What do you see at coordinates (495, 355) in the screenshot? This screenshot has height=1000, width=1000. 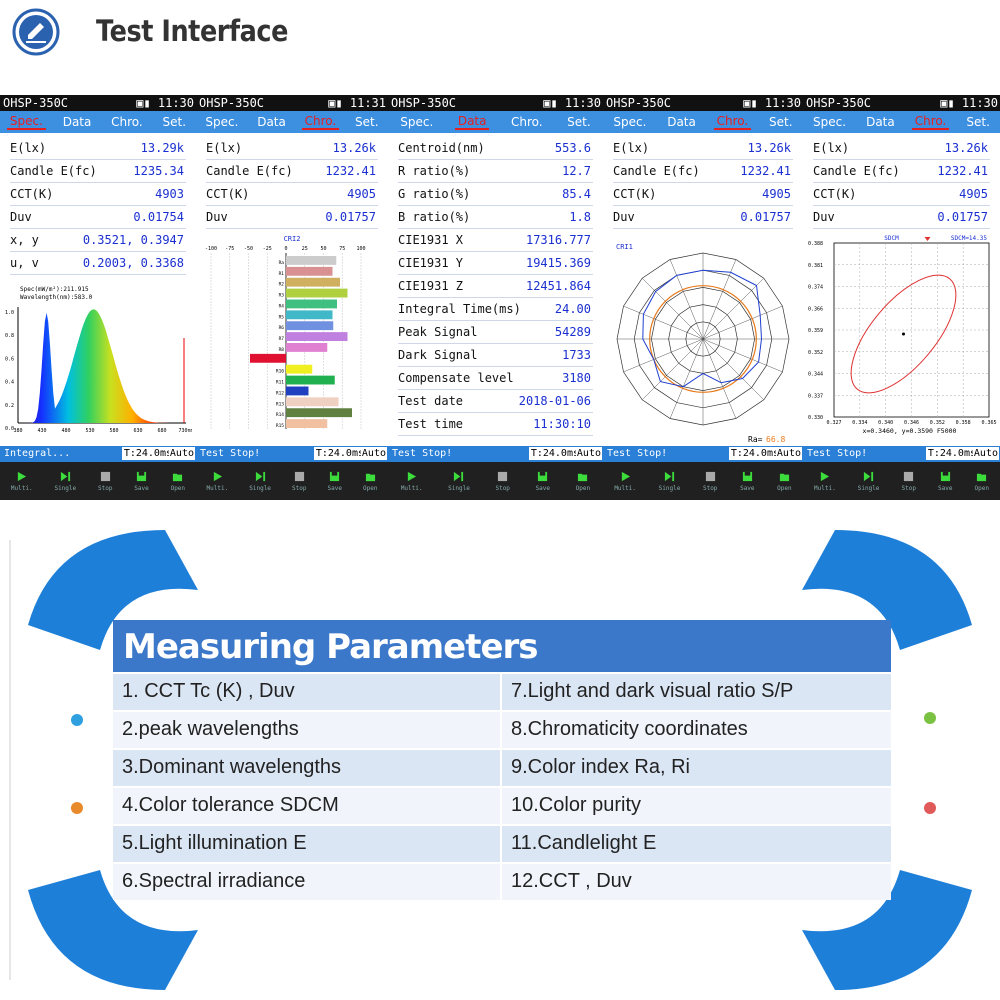 I see `measurement-row: Dark Signal 1733` at bounding box center [495, 355].